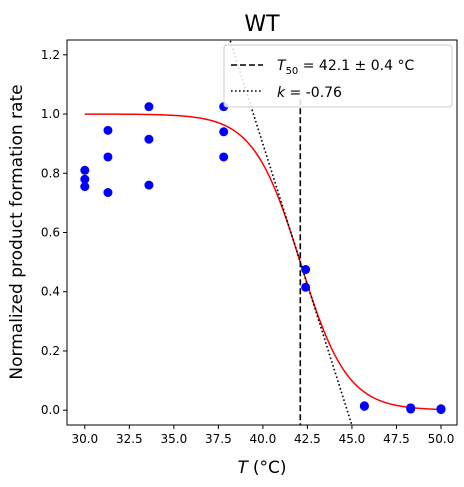 This screenshot has width=464, height=487. What do you see at coordinates (313, 93) in the screenshot?
I see `legend-slope-value: = -0.76` at bounding box center [313, 93].